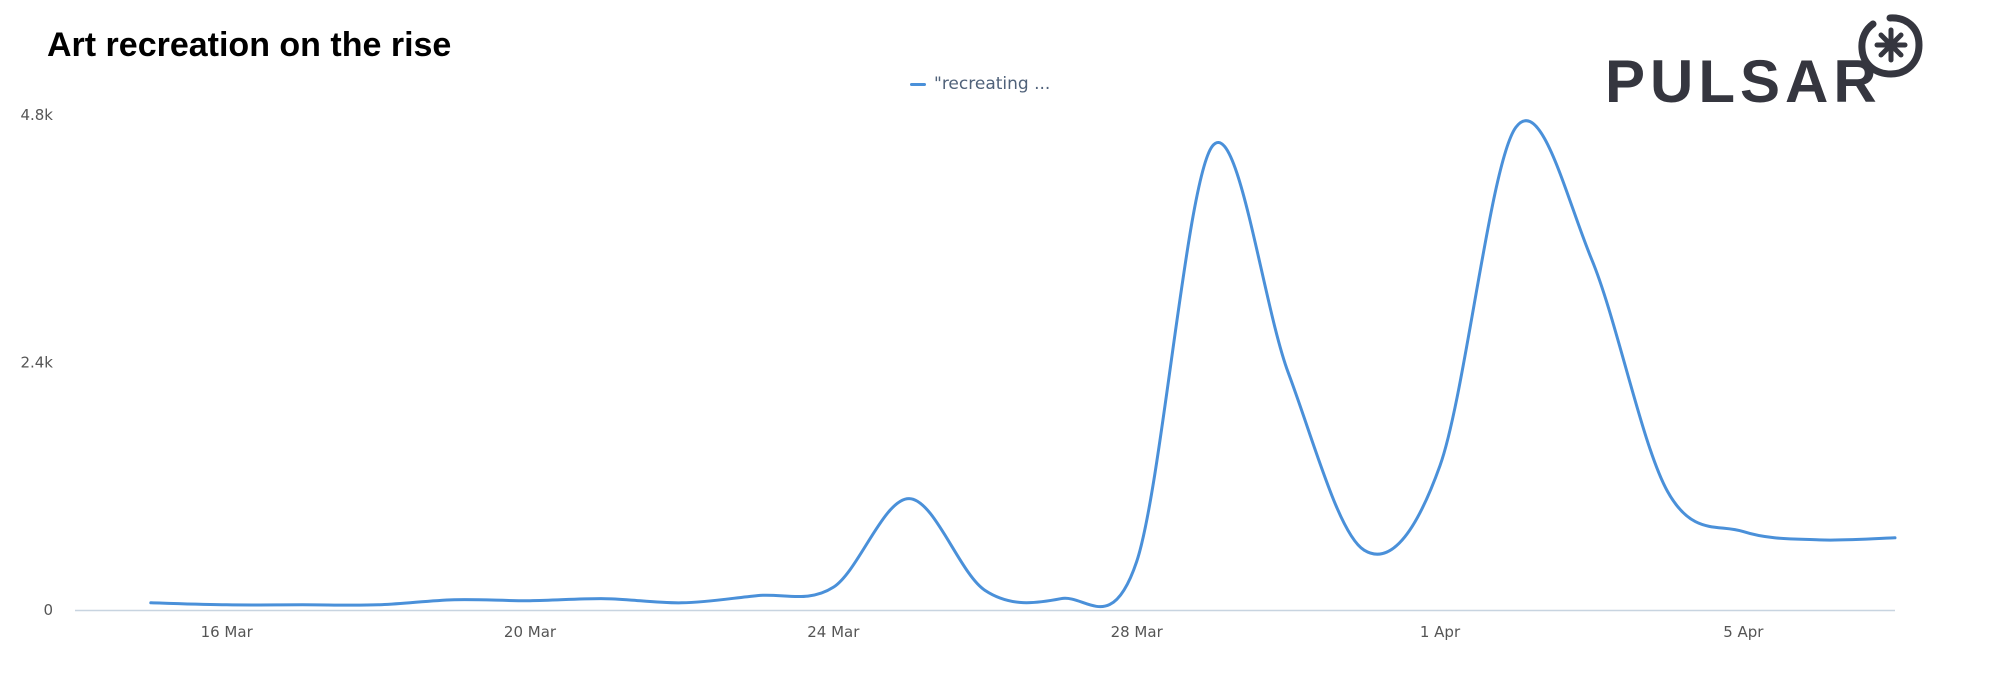  What do you see at coordinates (227, 632) in the screenshot?
I see `x-tick-label: 16 Mar` at bounding box center [227, 632].